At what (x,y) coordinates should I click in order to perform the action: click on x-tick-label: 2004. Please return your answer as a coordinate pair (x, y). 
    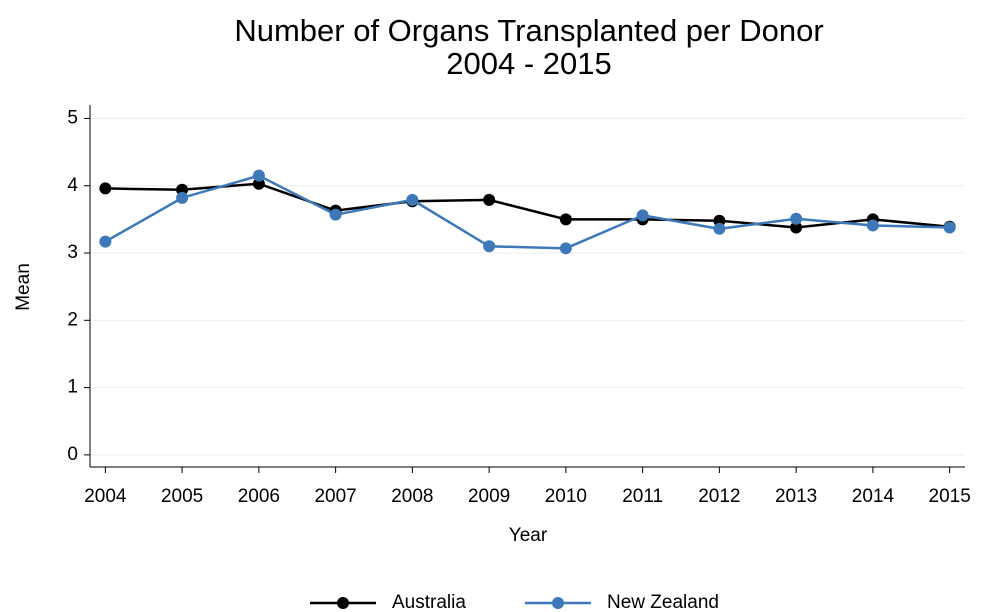
    Looking at the image, I should click on (105, 496).